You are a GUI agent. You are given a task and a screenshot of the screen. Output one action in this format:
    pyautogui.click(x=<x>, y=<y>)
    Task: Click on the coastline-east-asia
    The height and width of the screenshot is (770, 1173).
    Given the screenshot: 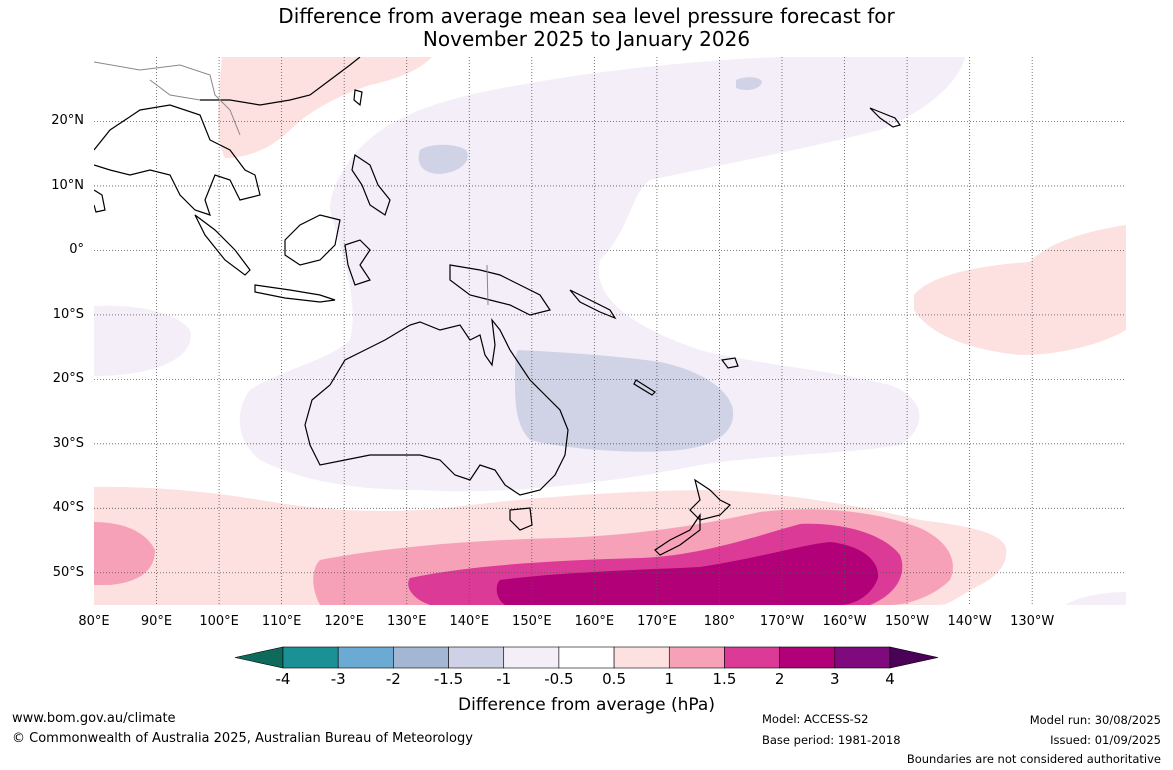 What is the action you would take?
    pyautogui.click(x=280, y=81)
    